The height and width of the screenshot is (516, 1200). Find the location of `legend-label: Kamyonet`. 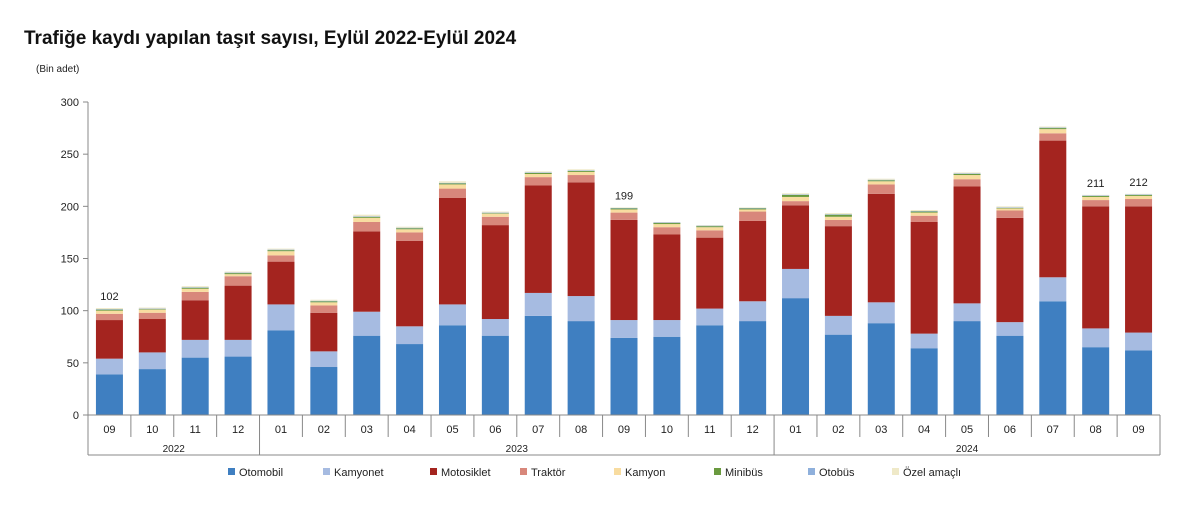

legend-label: Kamyonet is located at coordinates (359, 473).